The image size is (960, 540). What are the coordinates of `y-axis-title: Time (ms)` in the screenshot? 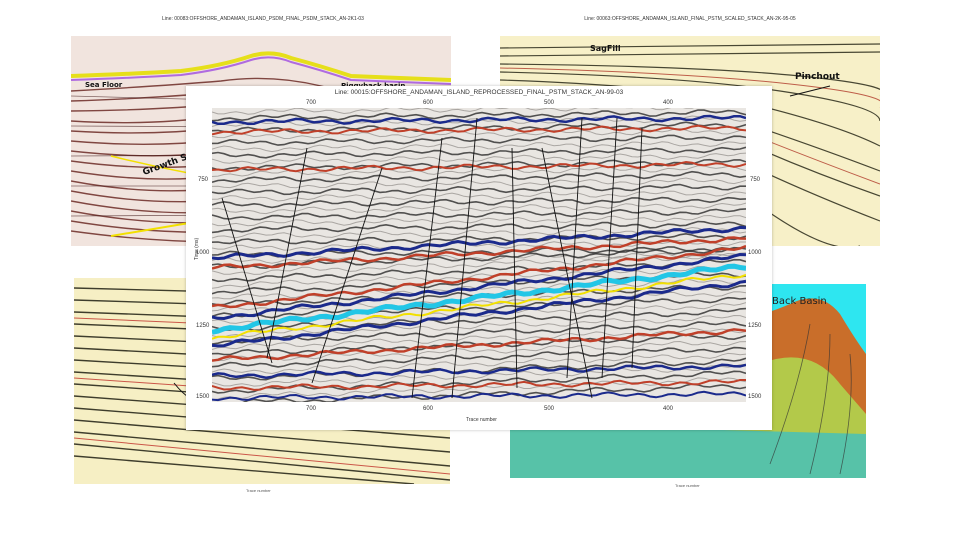 It's located at (197, 249).